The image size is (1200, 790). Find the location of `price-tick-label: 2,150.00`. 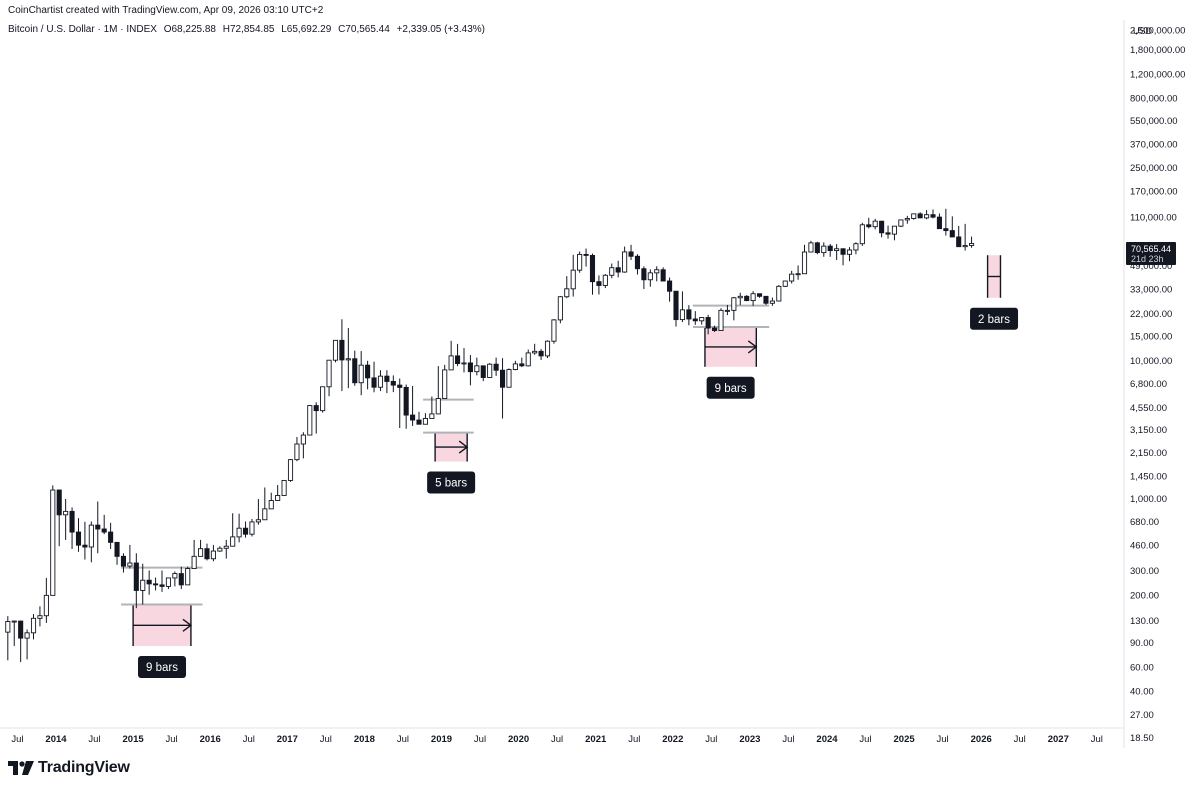

price-tick-label: 2,150.00 is located at coordinates (1148, 453).